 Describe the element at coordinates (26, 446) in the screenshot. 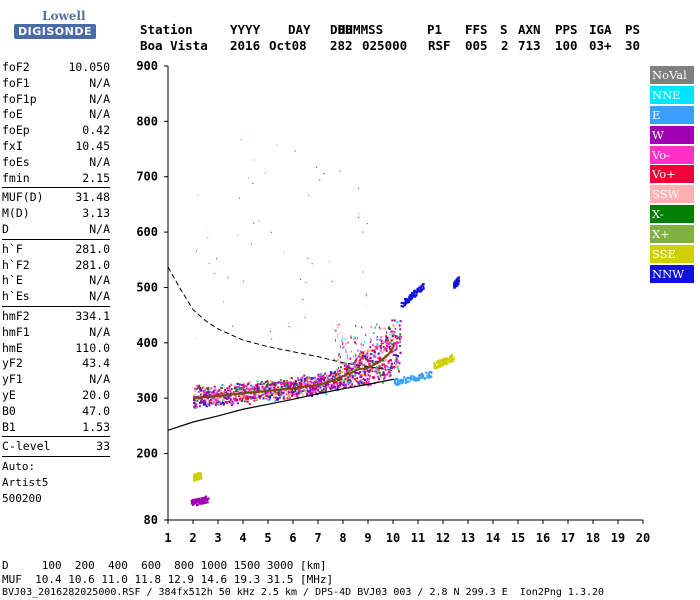

I see `param-name: C-level` at that location.